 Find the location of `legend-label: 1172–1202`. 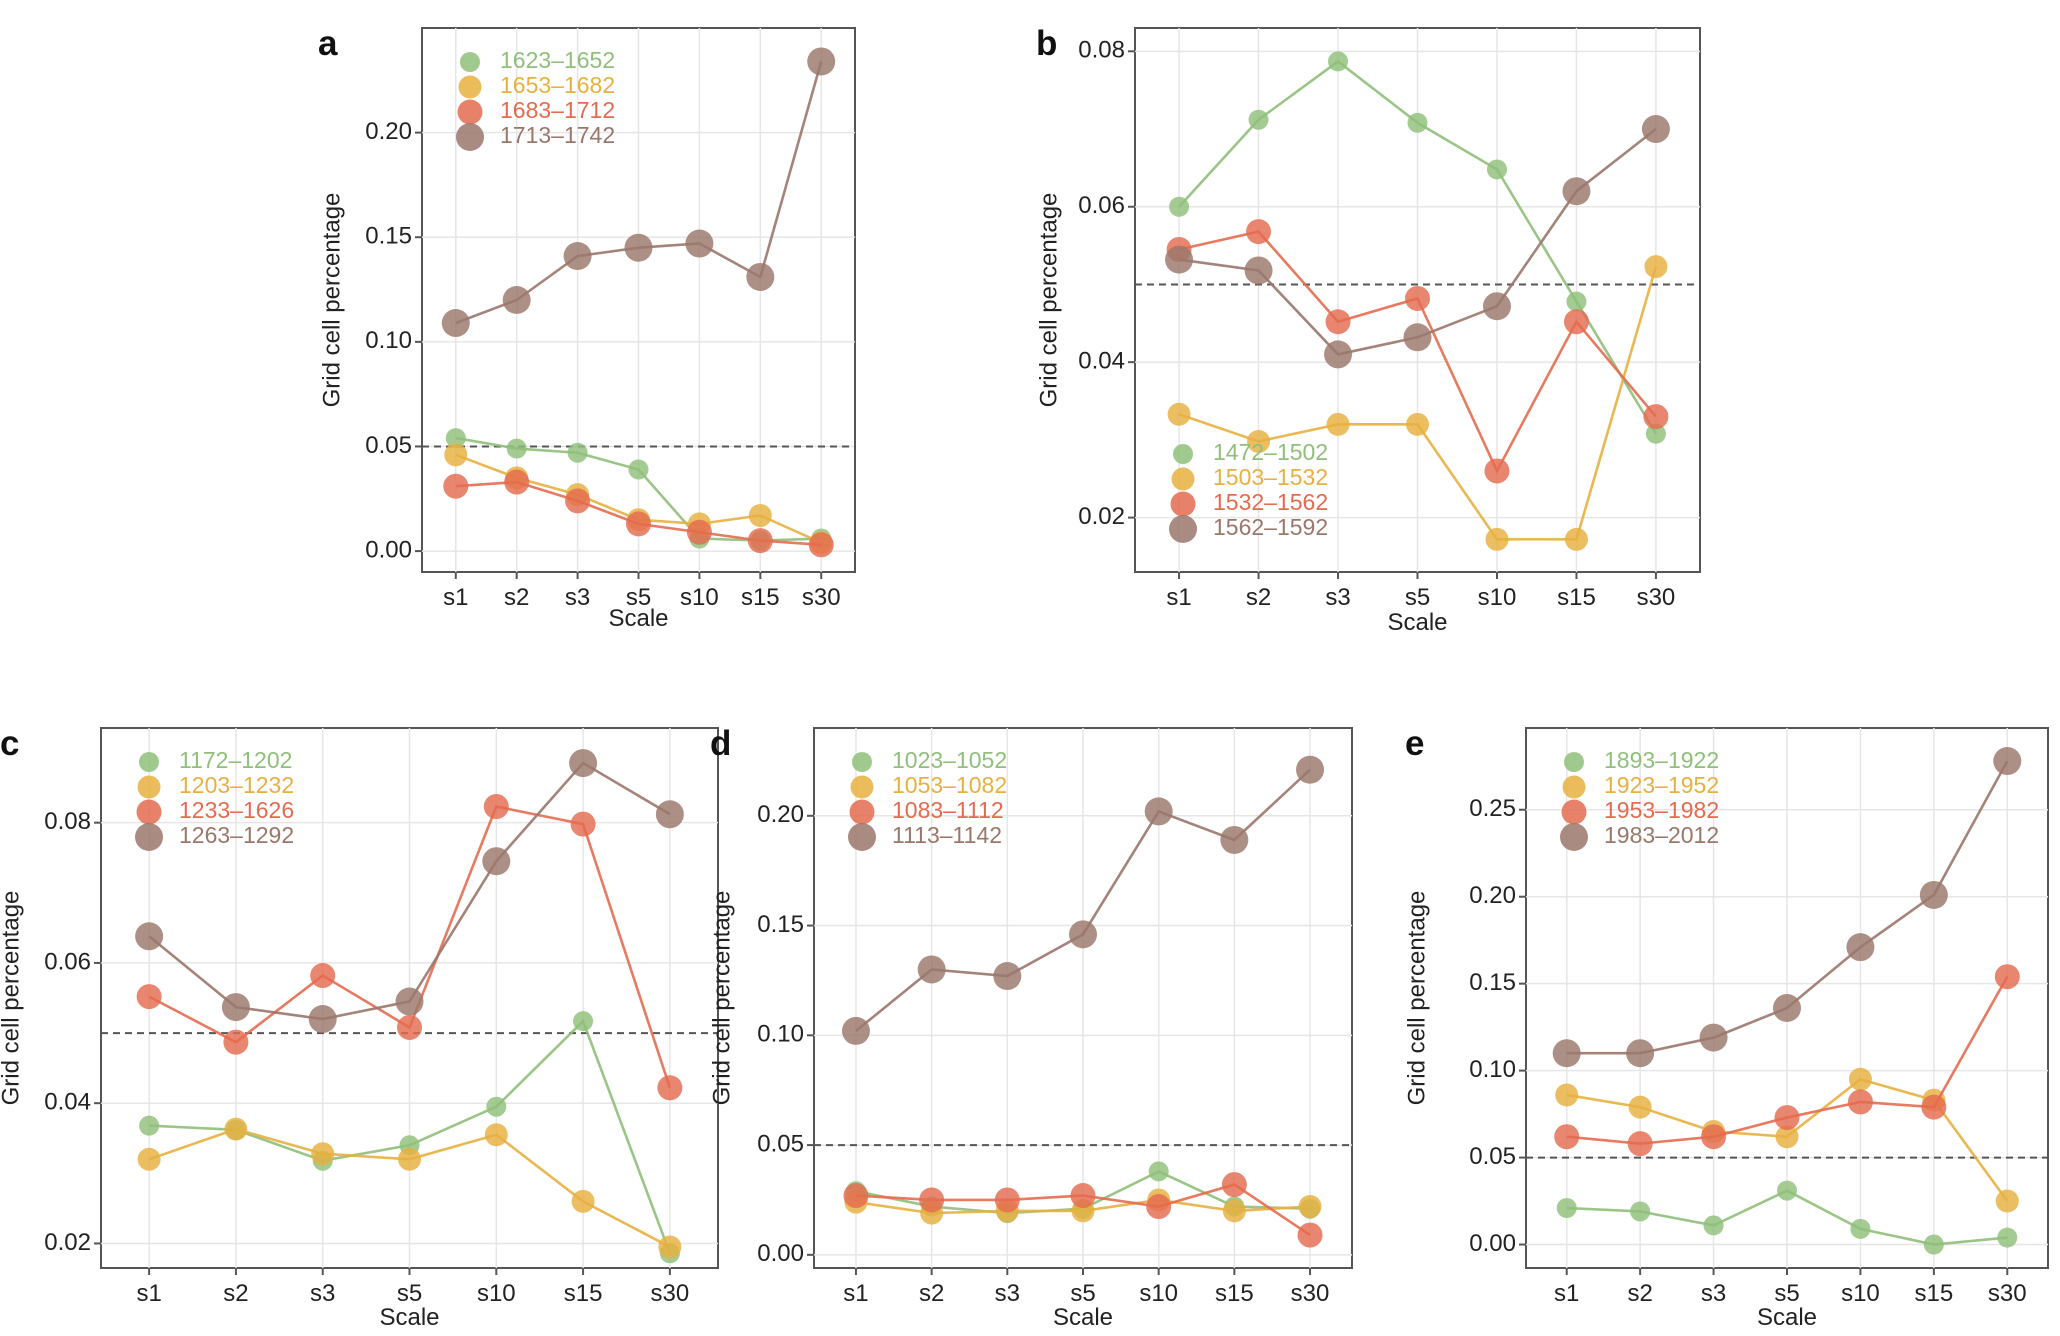

legend-label: 1172–1202 is located at coordinates (235, 760).